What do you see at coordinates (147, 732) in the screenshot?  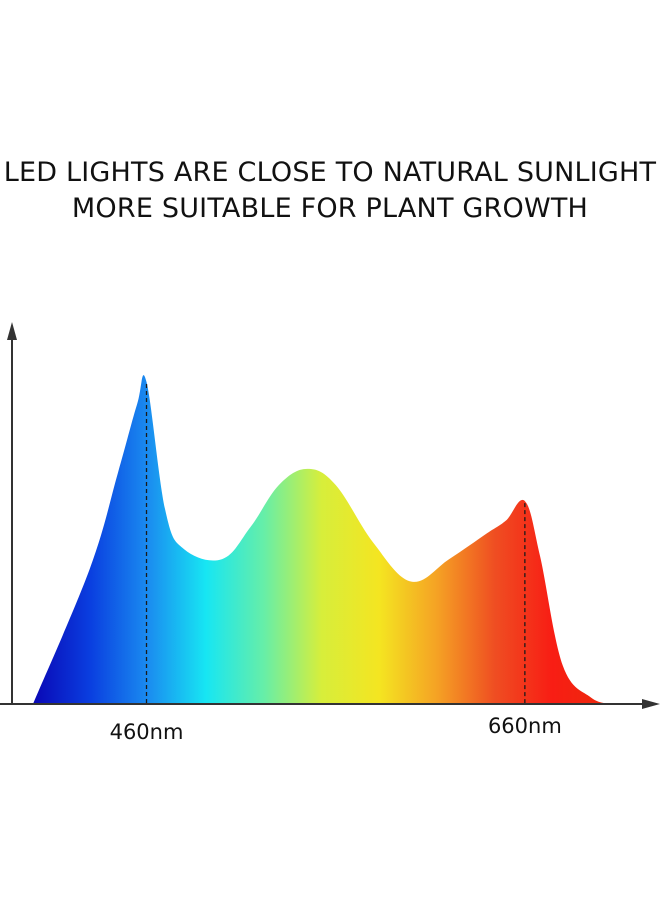 I see `peak-label-460: 460nm` at bounding box center [147, 732].